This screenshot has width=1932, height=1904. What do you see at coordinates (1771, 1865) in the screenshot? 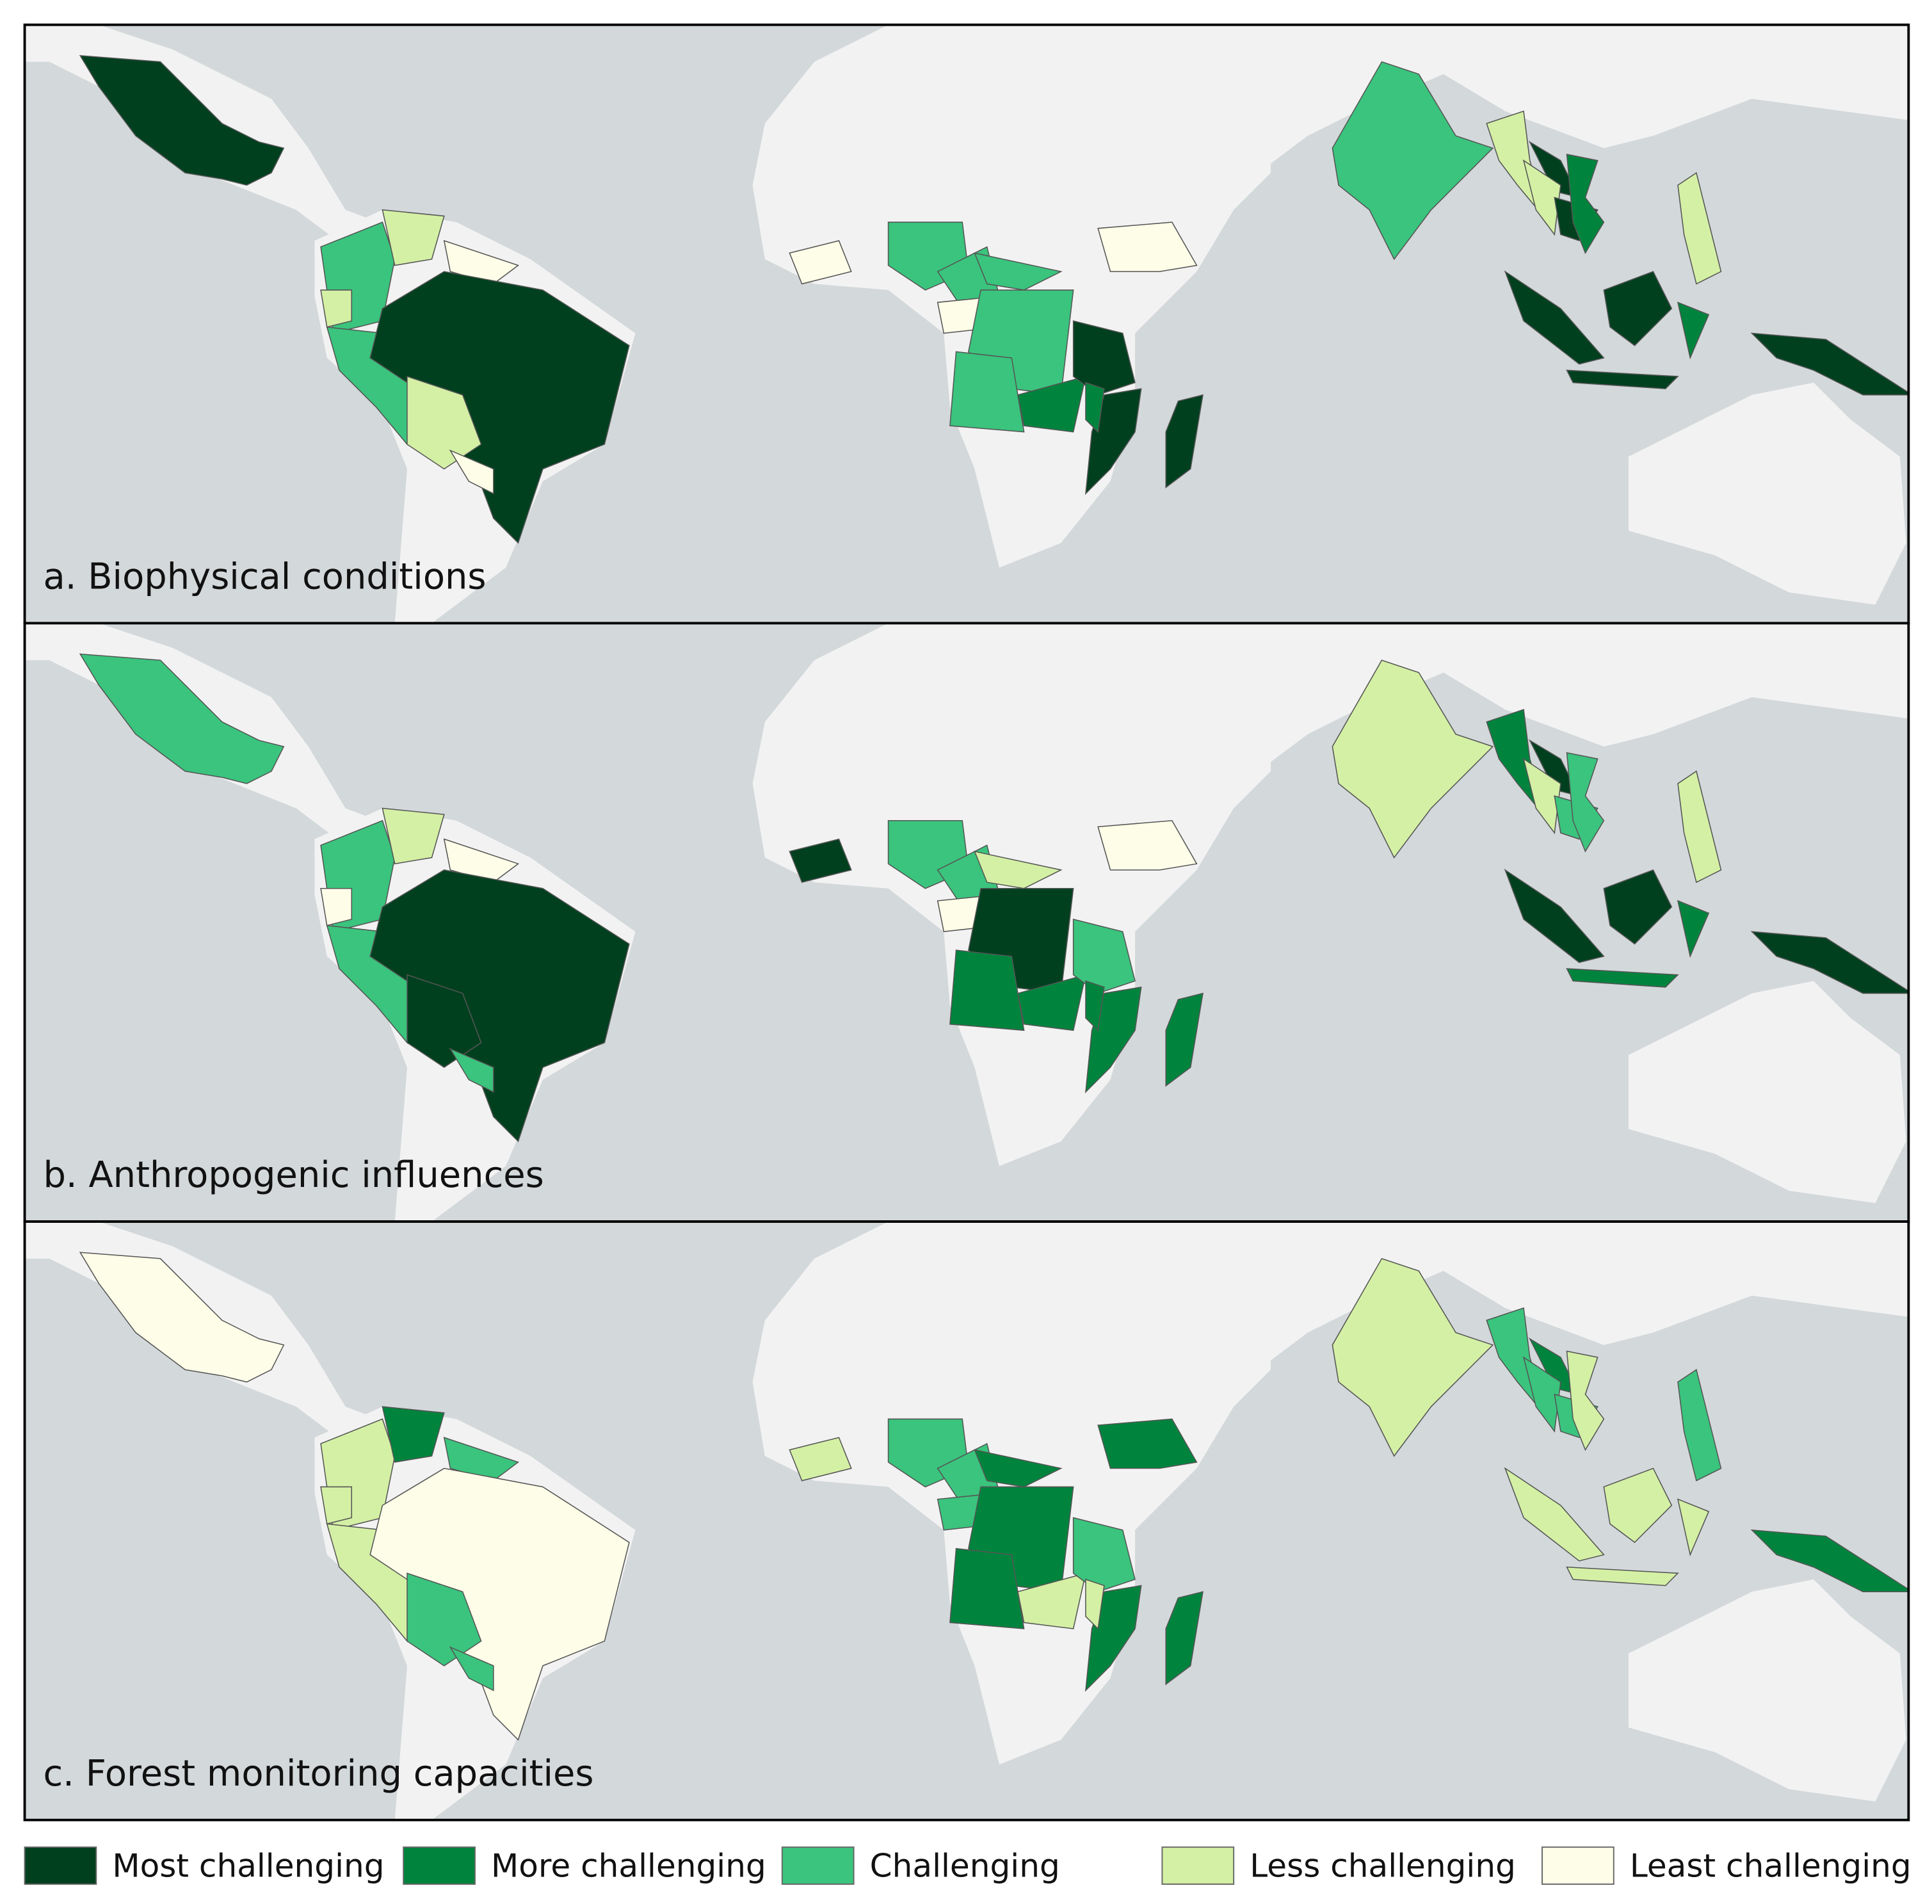
I see `legend-label: Least challenging` at bounding box center [1771, 1865].